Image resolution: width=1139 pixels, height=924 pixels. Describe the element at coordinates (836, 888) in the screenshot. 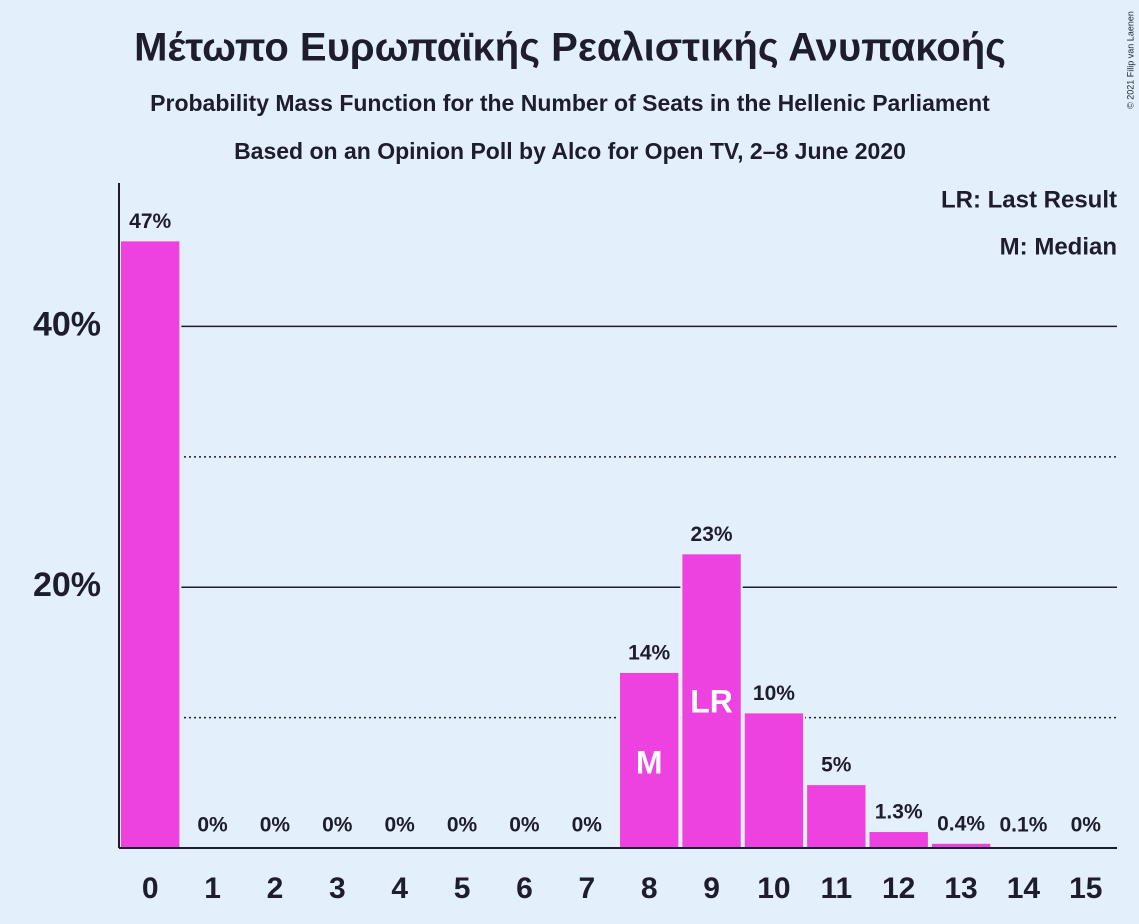

I see `x-tick-label: 11` at that location.